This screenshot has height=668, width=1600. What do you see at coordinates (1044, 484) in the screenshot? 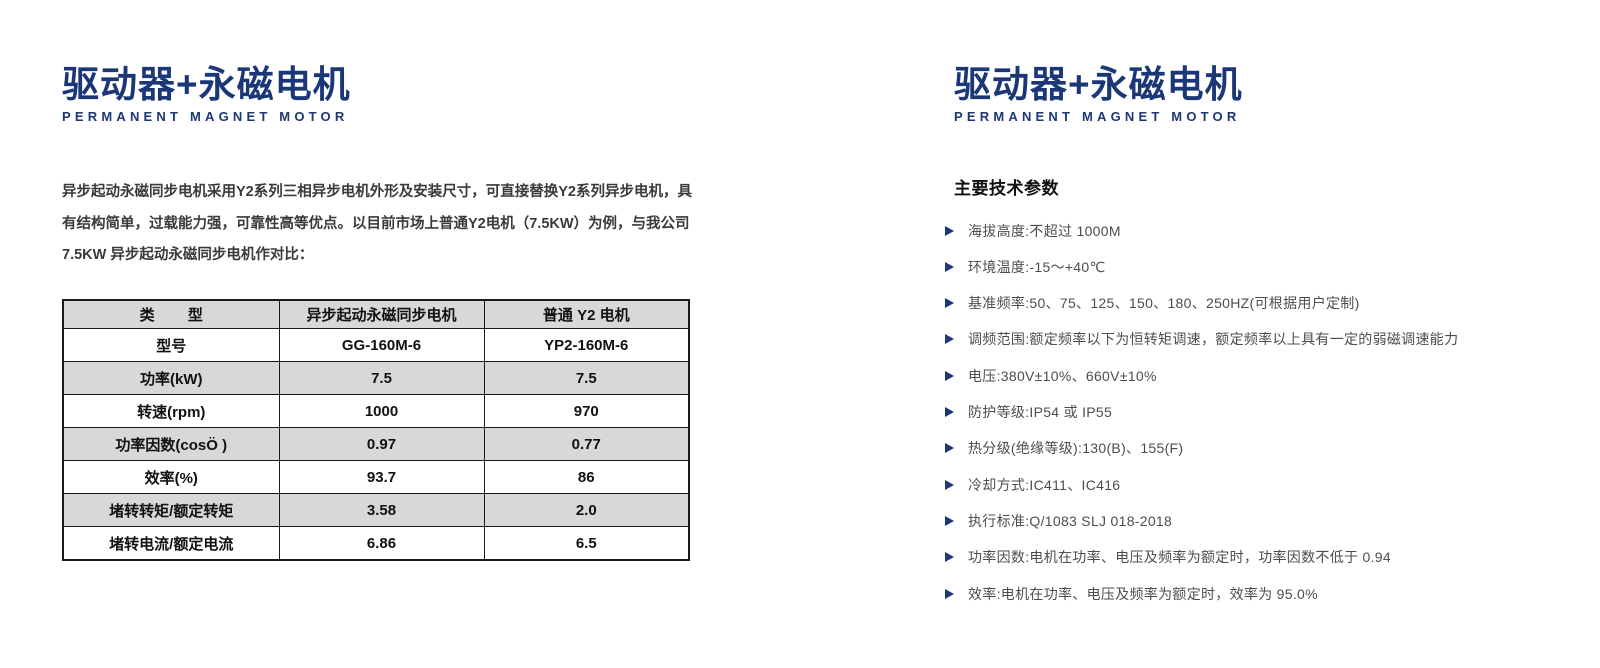
I see `spec-text: 冷却方式:IC411、IC416` at bounding box center [1044, 484].